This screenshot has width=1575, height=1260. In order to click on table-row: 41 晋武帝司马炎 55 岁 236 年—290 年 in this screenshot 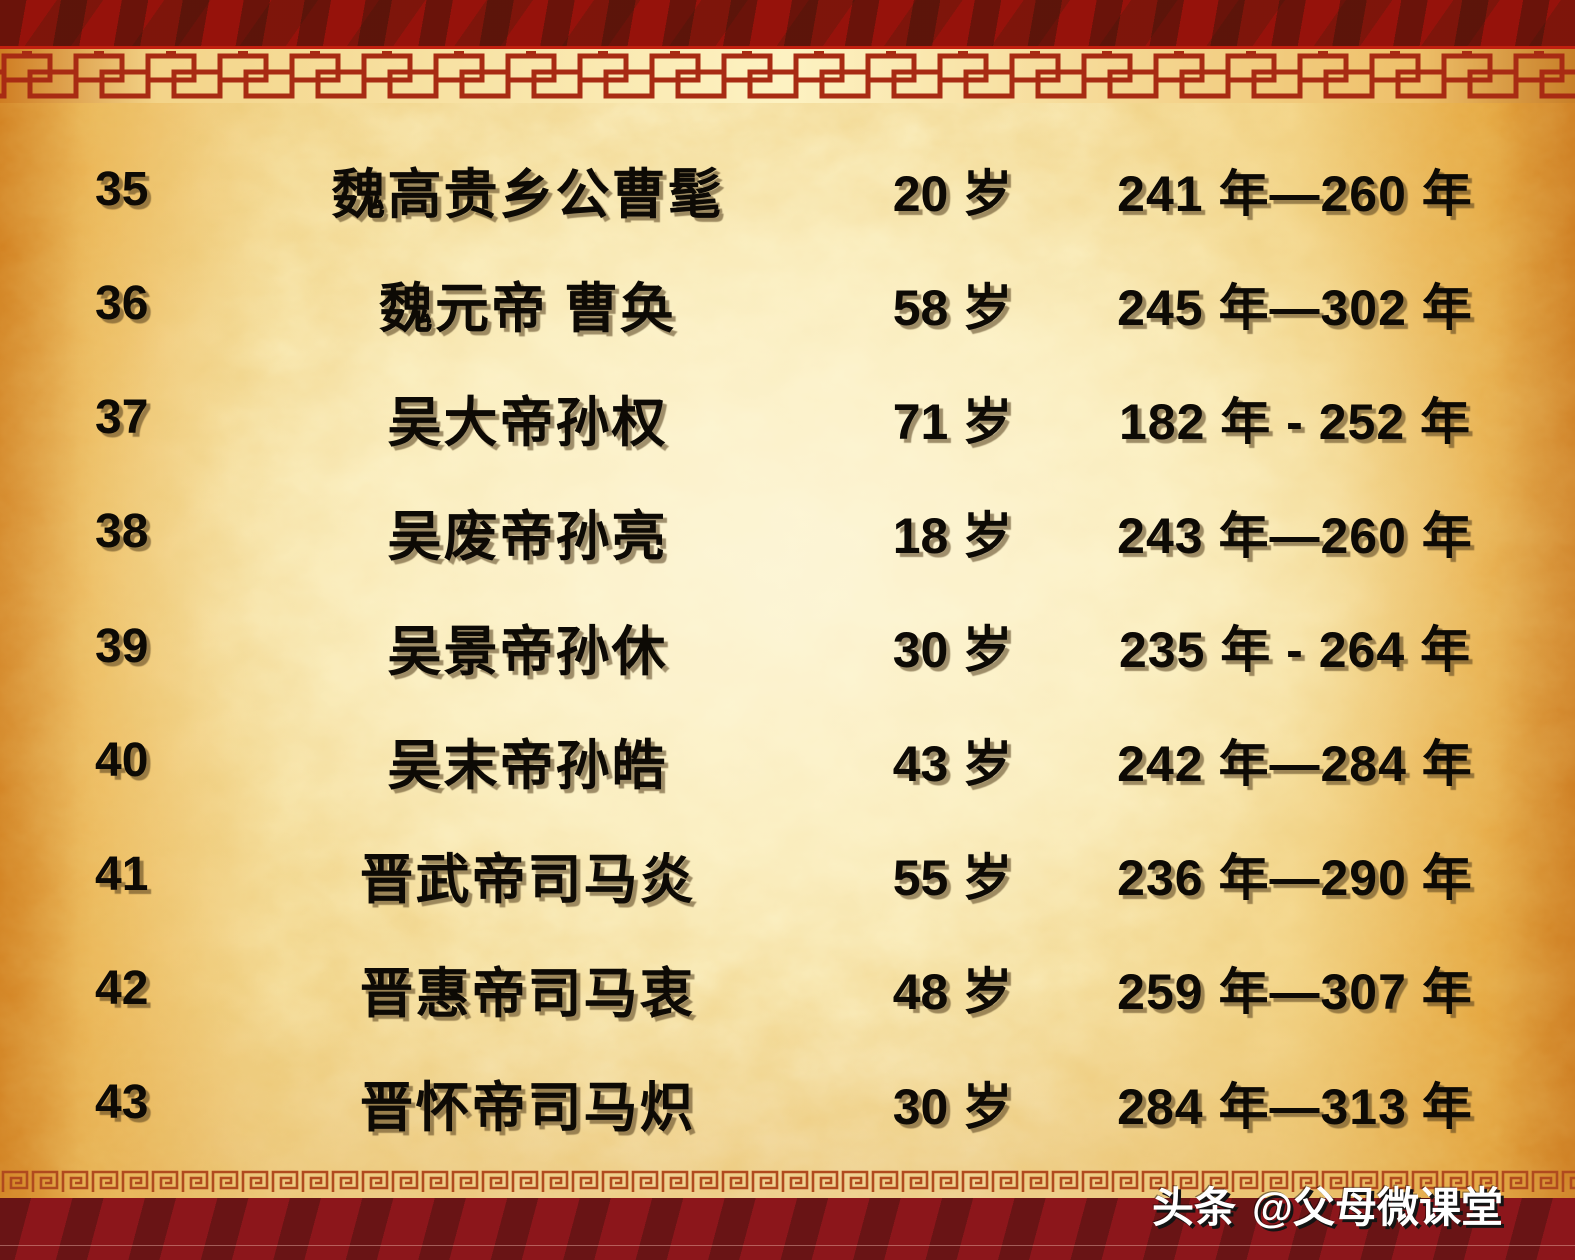, I will do `click(787, 872)`.